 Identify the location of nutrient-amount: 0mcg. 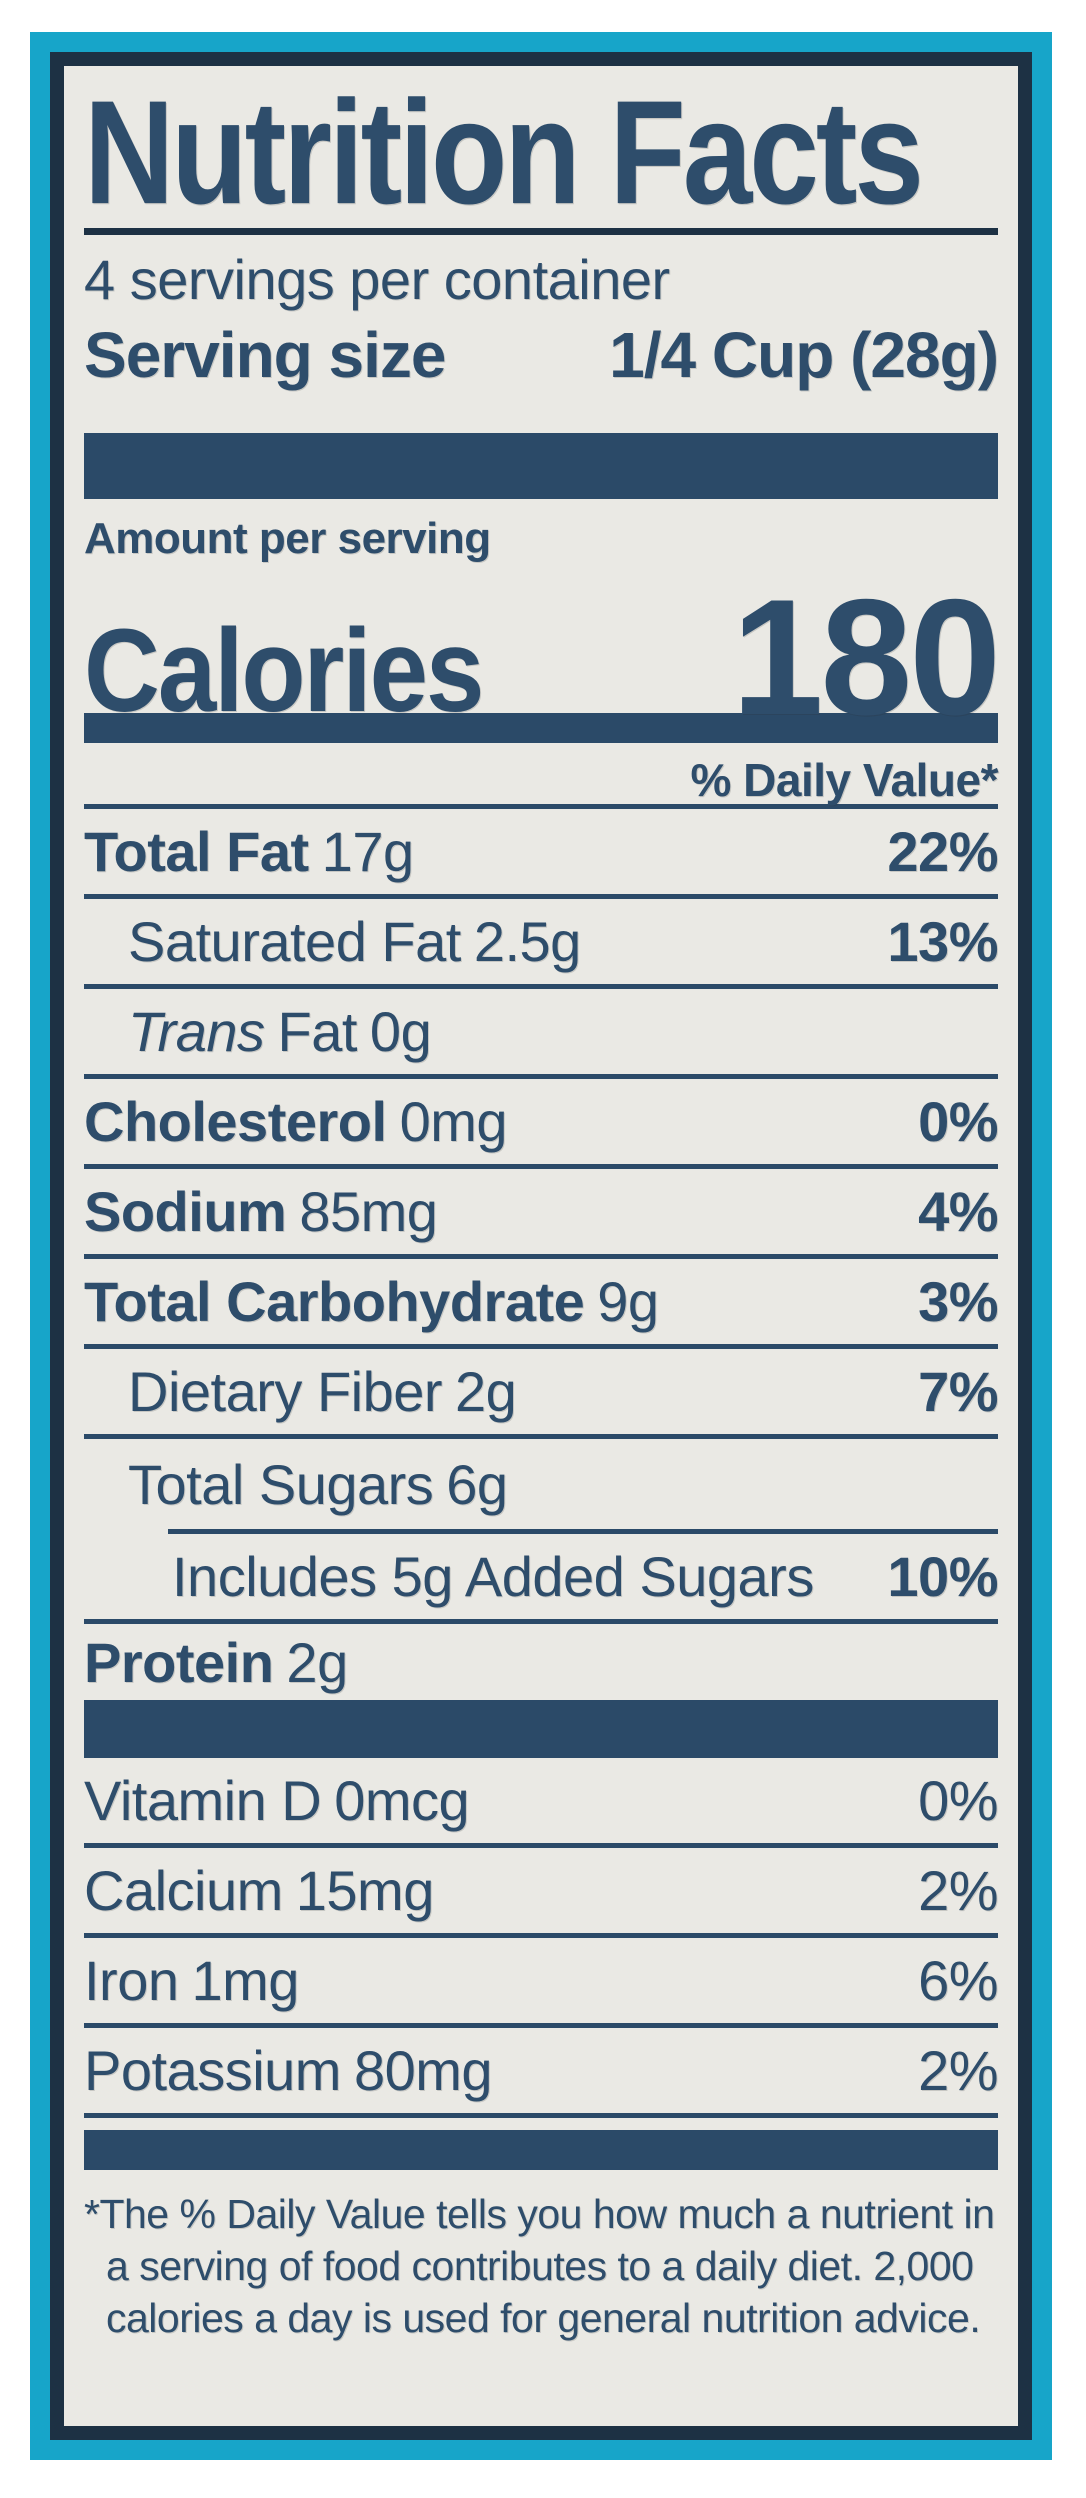
(402, 1800).